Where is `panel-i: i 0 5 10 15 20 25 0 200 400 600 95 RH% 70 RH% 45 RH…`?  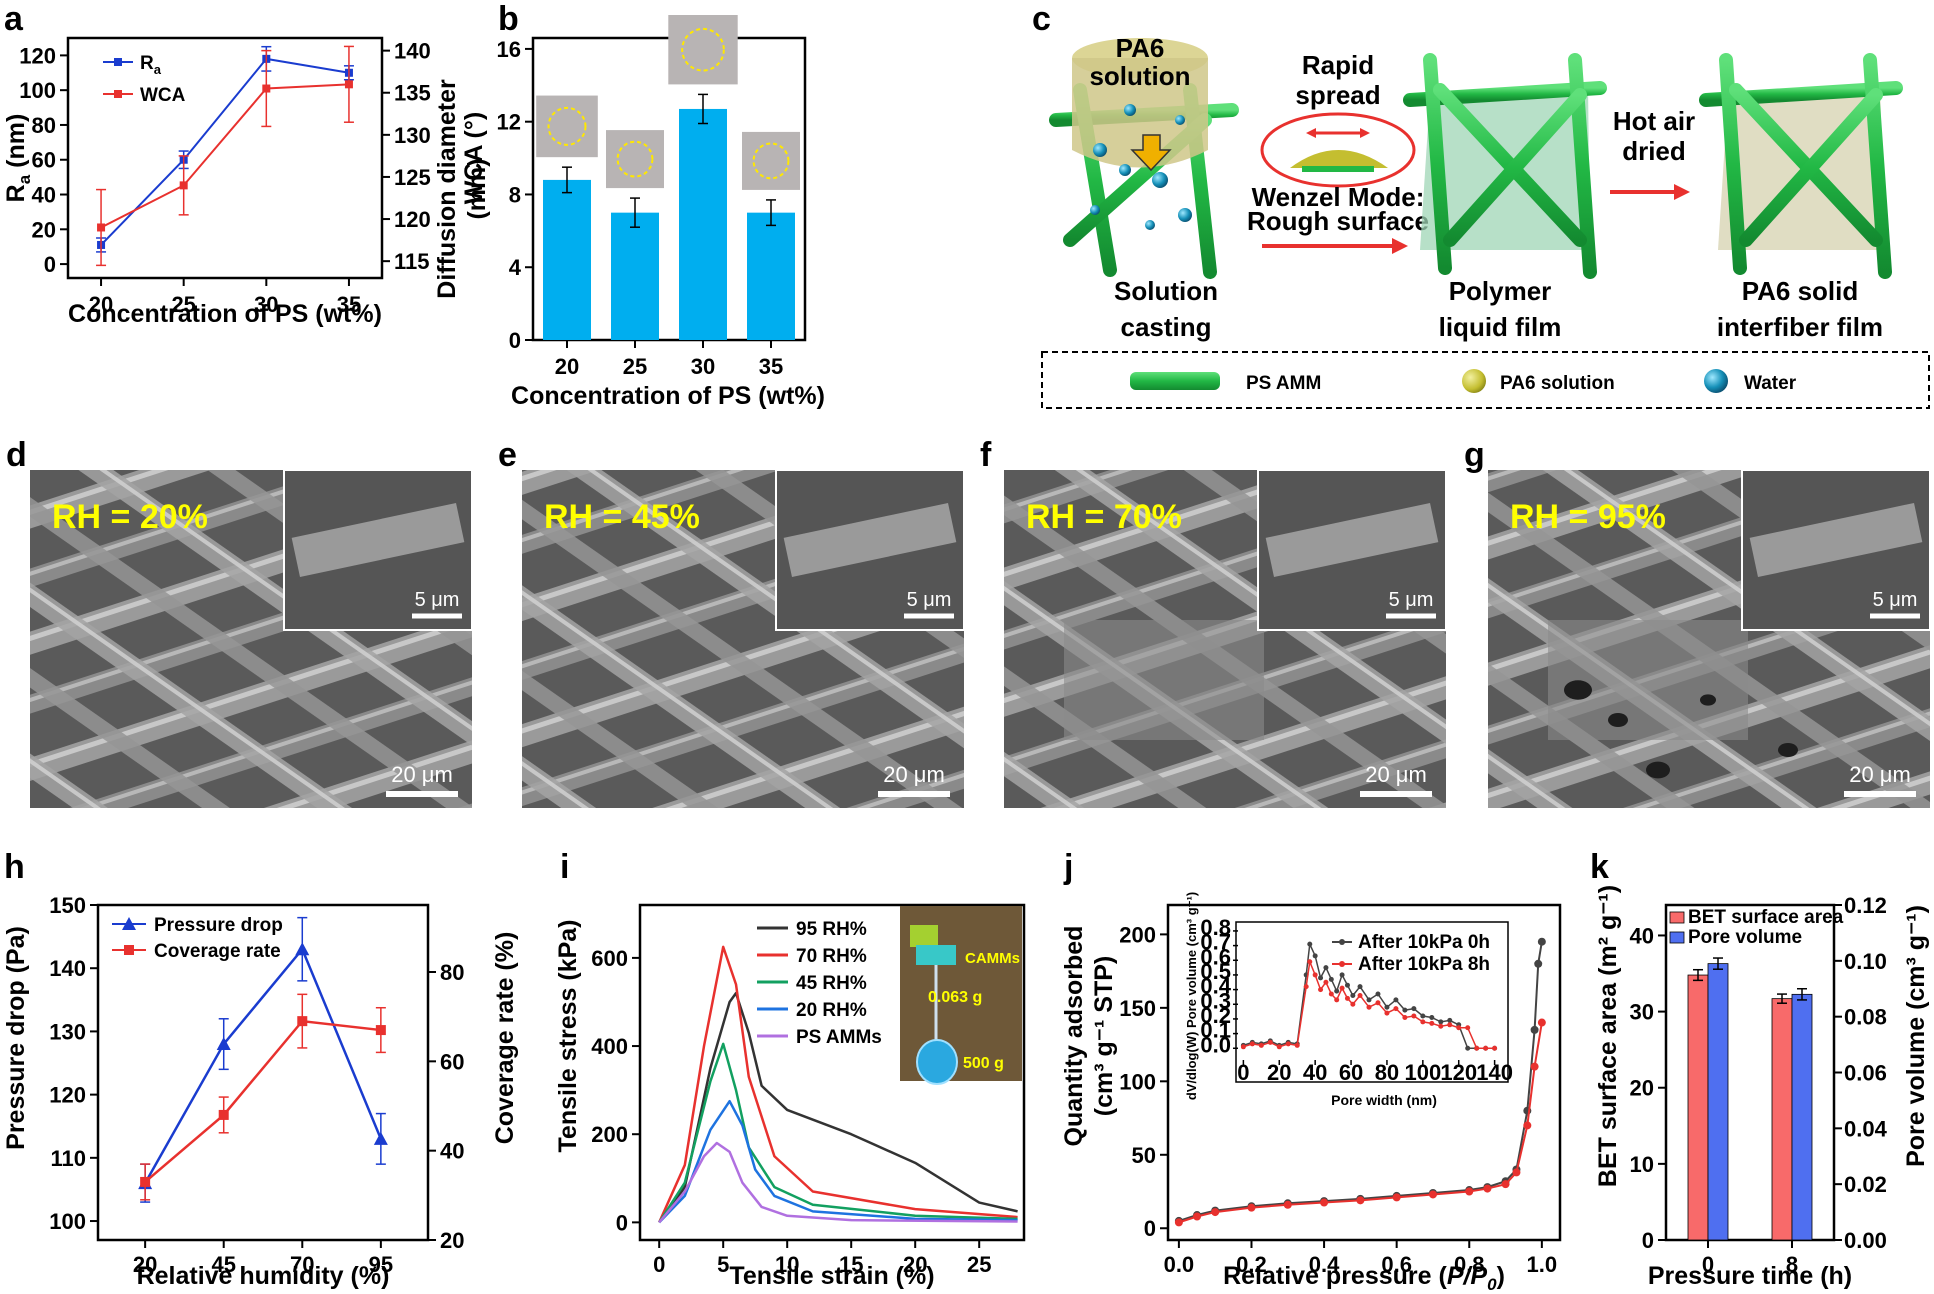
panel-i: i 0 5 10 15 20 25 0 200 400 600 95 RH% 70 RH% 45 RH… is located at coordinates (790, 1069).